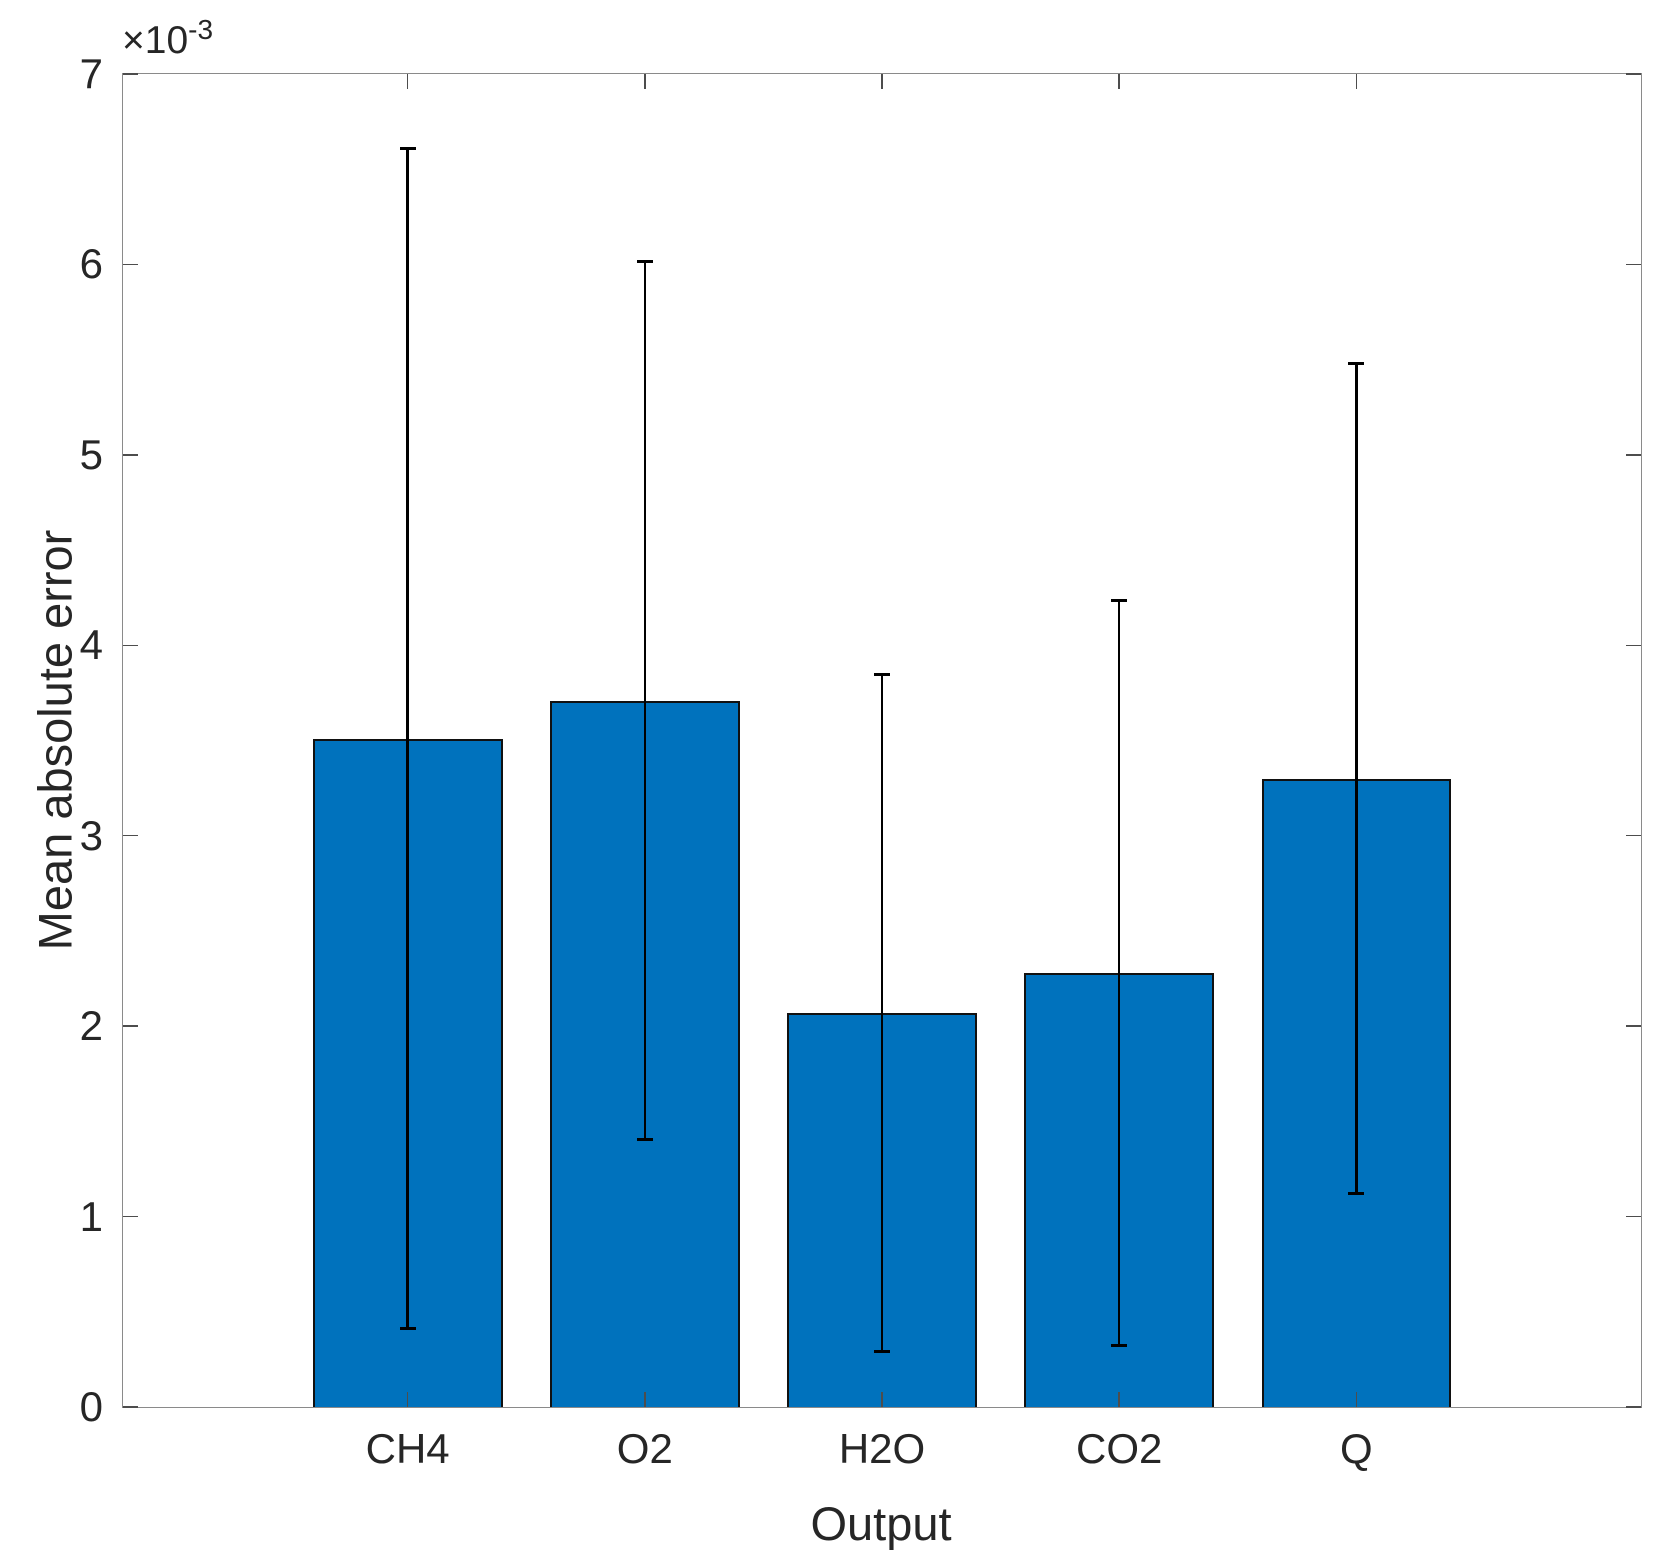 The width and height of the screenshot is (1670, 1550). I want to click on y-axis-offset-base: ×10, so click(155, 40).